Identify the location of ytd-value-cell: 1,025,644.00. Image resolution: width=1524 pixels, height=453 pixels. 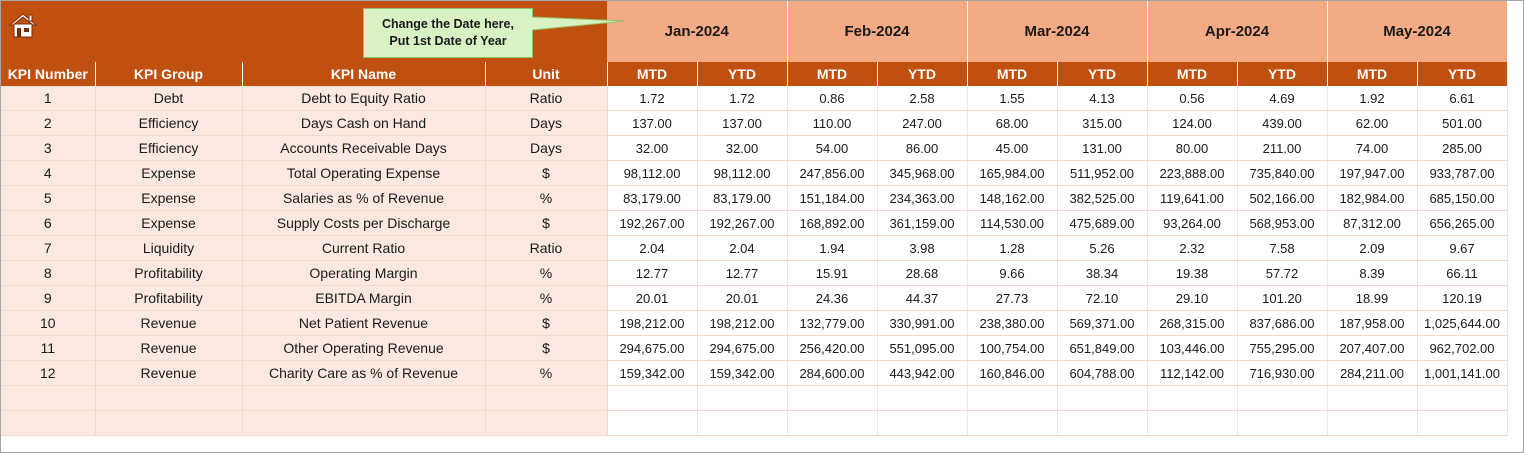
(1462, 323).